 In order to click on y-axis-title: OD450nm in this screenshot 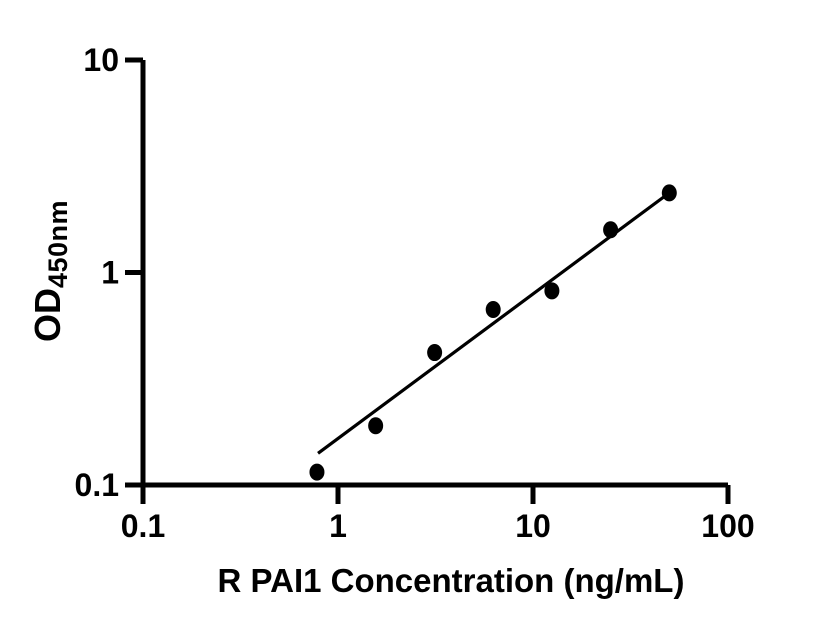, I will do `click(49, 271)`.